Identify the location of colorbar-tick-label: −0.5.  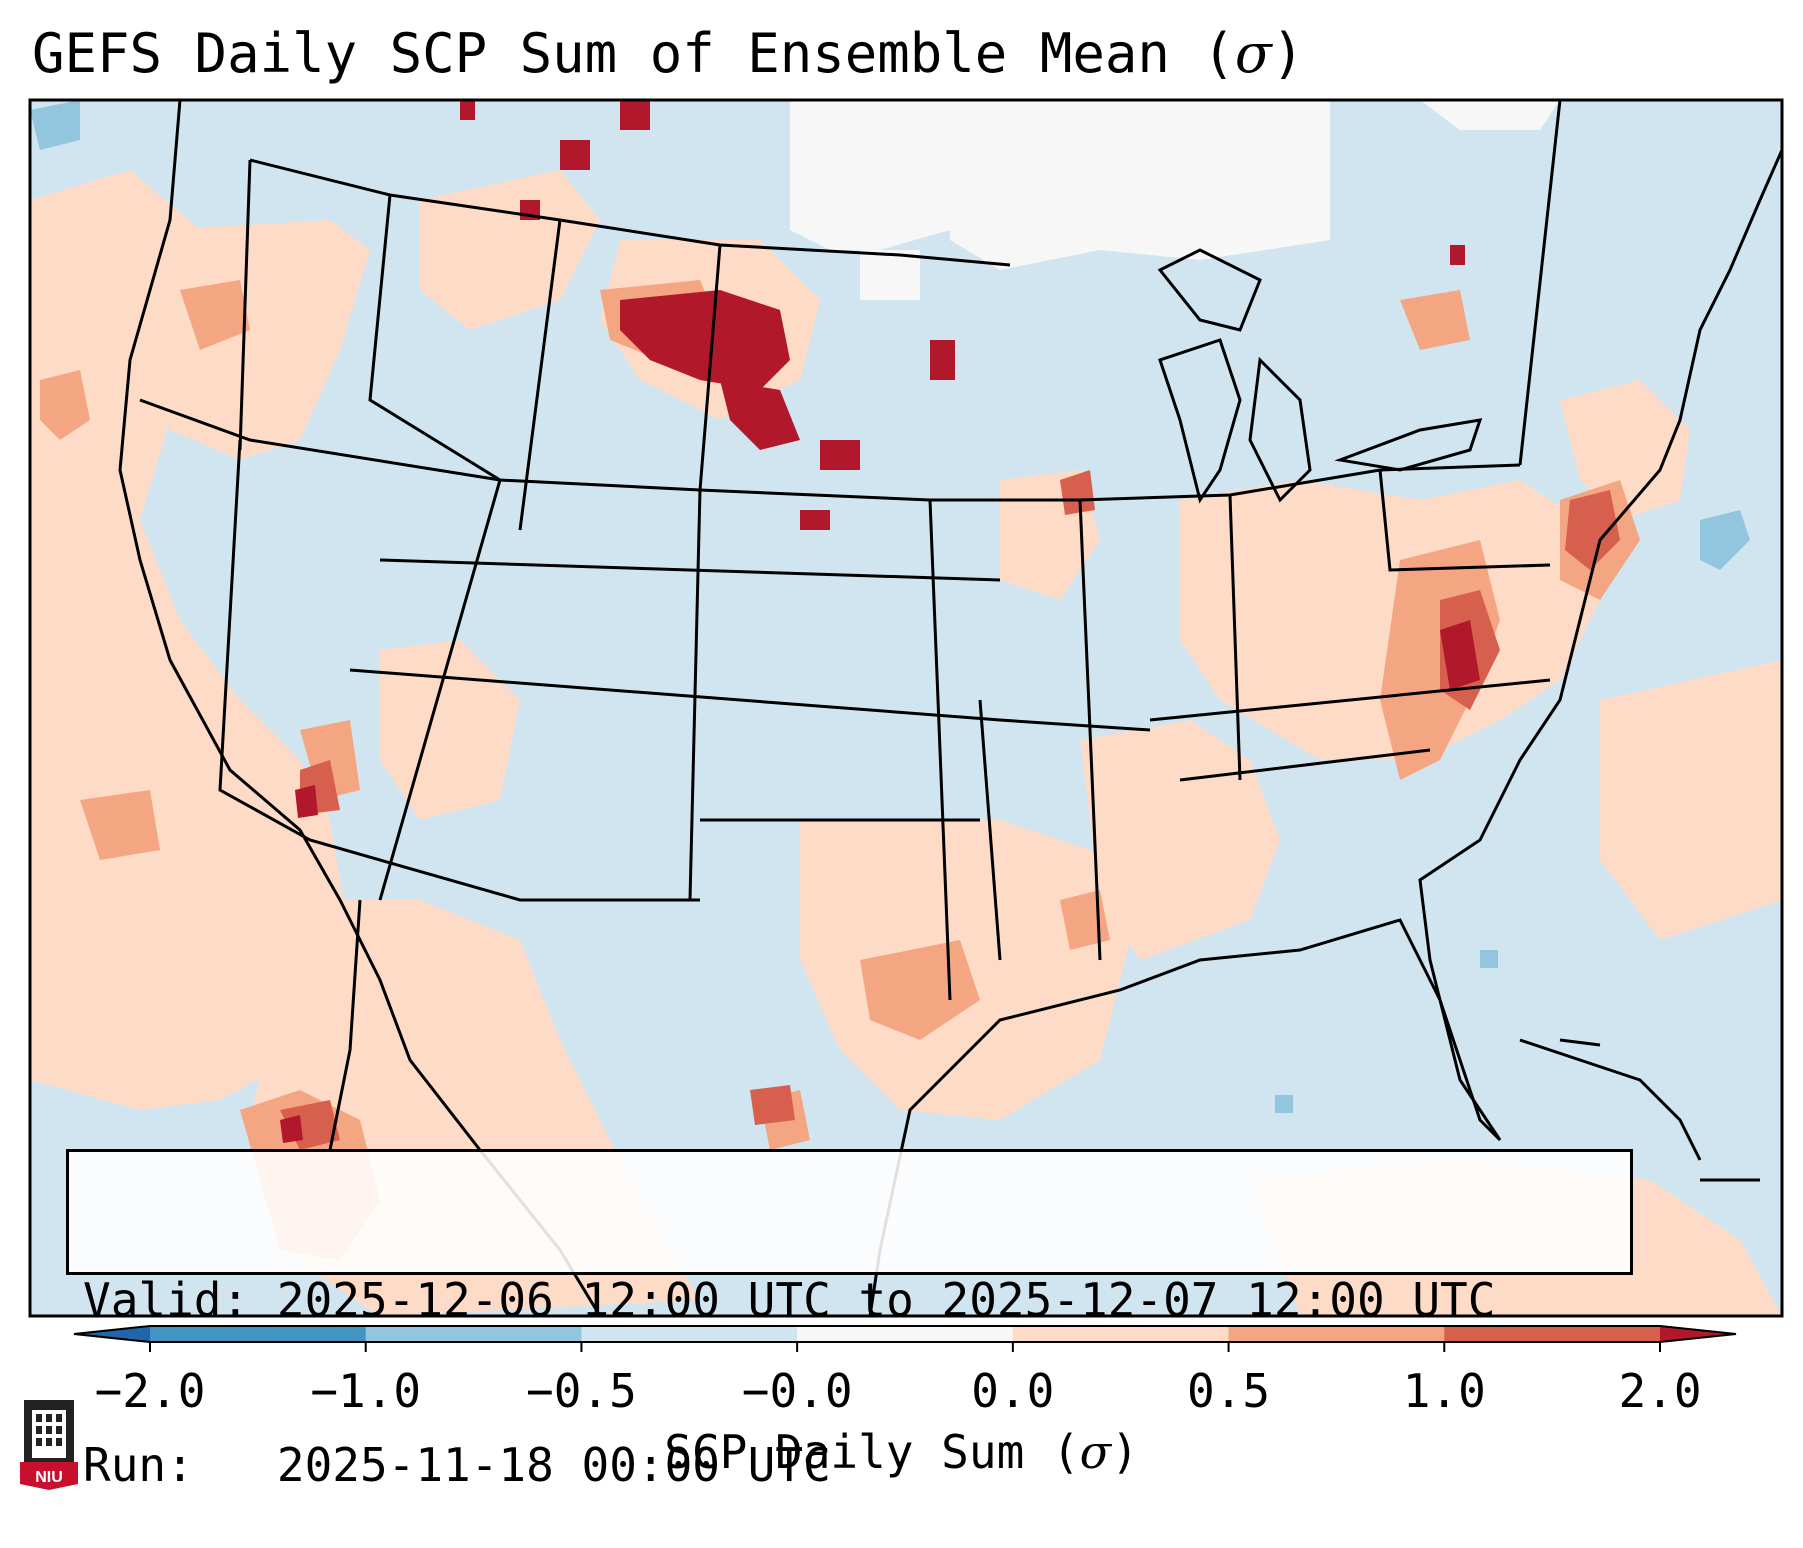
(581, 1391).